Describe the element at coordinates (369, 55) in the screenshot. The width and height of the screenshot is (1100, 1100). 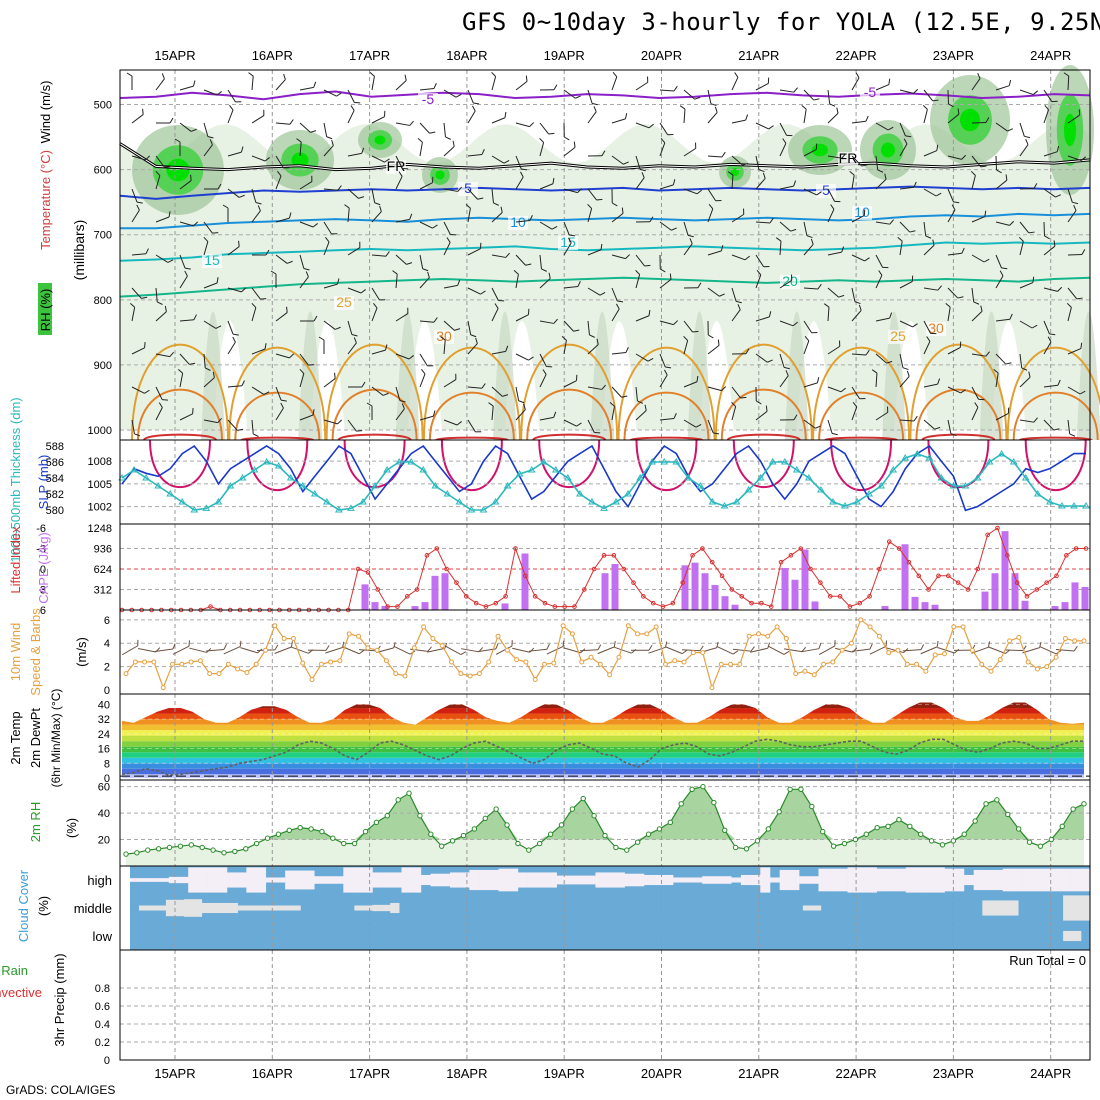
I see `date-label-top: 17APR` at that location.